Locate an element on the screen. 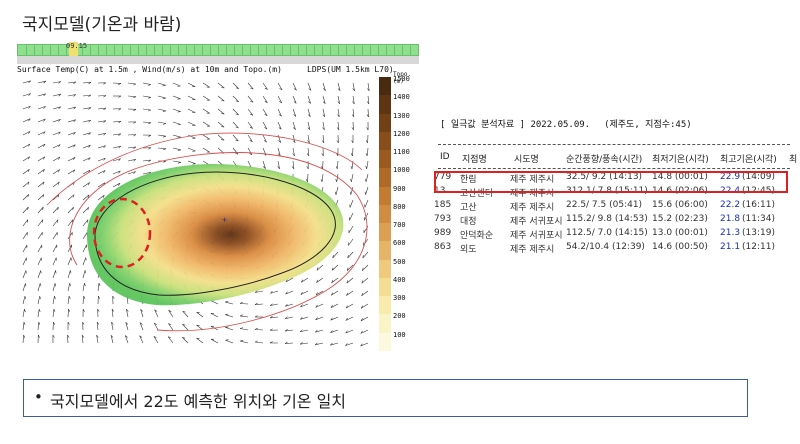 The image size is (800, 444). cell-tmax-time: (16:11) is located at coordinates (758, 205).